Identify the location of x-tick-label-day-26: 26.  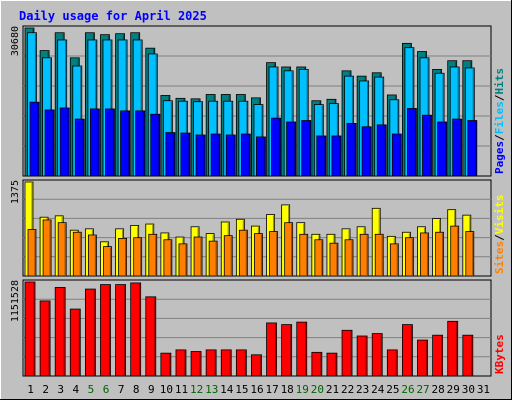
(407, 389).